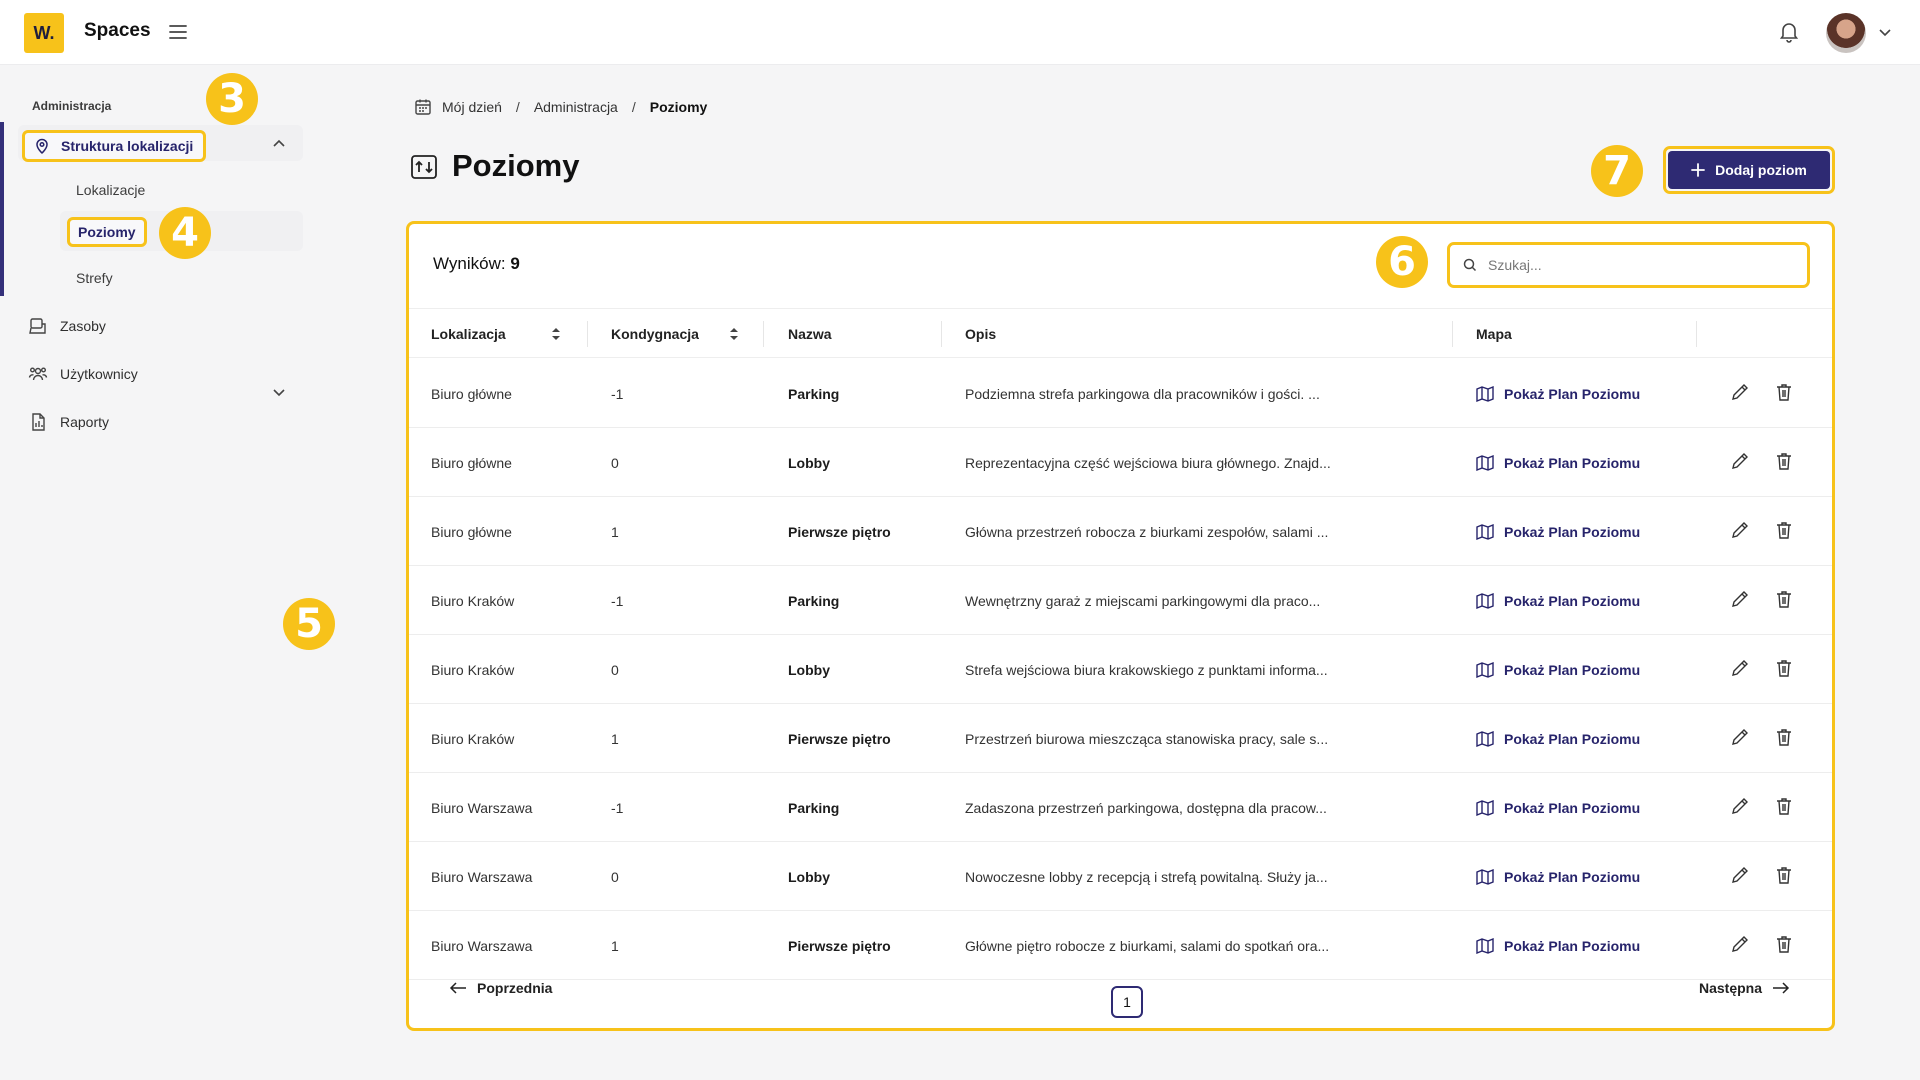 The height and width of the screenshot is (1080, 1920). Describe the element at coordinates (94, 278) in the screenshot. I see `sidebar-subitem-strefy: Strefy` at that location.